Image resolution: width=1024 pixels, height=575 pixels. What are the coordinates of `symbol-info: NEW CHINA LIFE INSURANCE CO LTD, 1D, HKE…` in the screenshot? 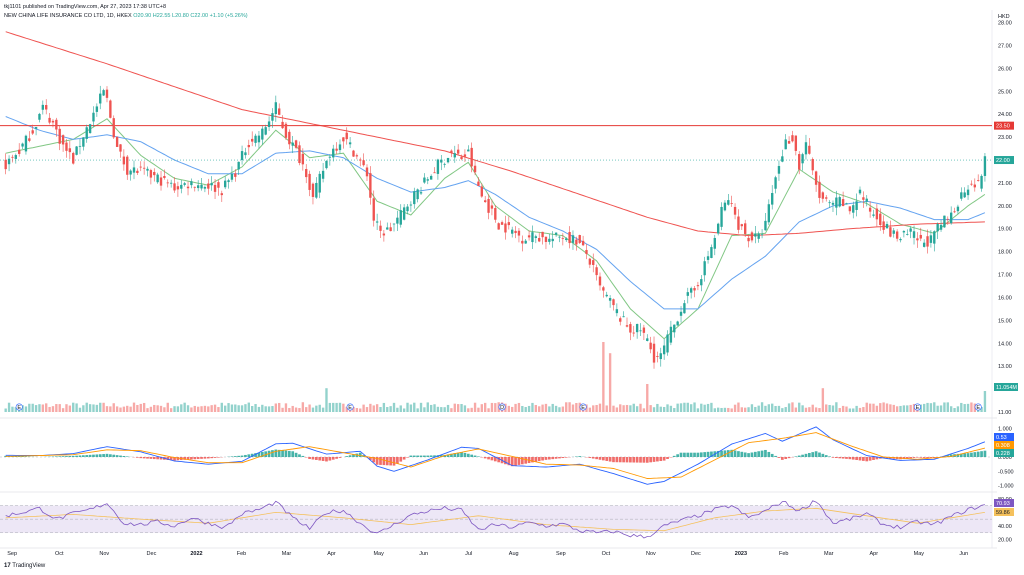 It's located at (126, 16).